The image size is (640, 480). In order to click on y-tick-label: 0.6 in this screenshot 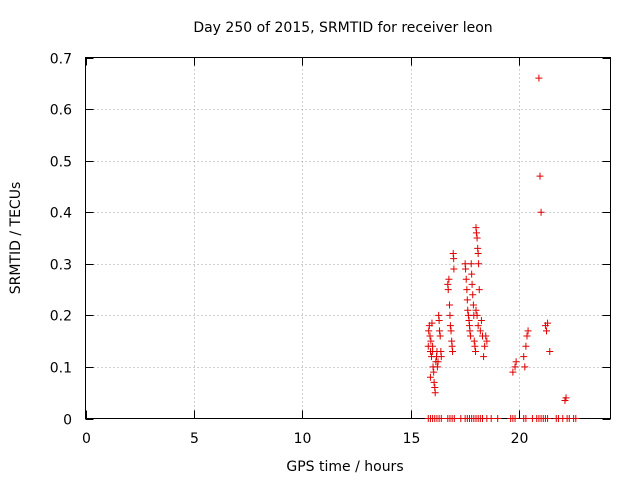, I will do `click(61, 111)`.